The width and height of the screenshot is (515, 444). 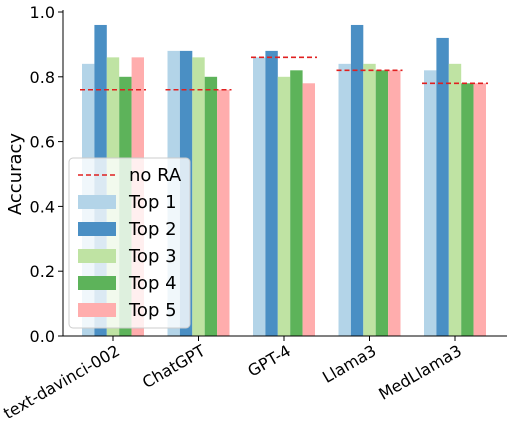 What do you see at coordinates (152, 229) in the screenshot?
I see `legend-label-top-2: Top 2` at bounding box center [152, 229].